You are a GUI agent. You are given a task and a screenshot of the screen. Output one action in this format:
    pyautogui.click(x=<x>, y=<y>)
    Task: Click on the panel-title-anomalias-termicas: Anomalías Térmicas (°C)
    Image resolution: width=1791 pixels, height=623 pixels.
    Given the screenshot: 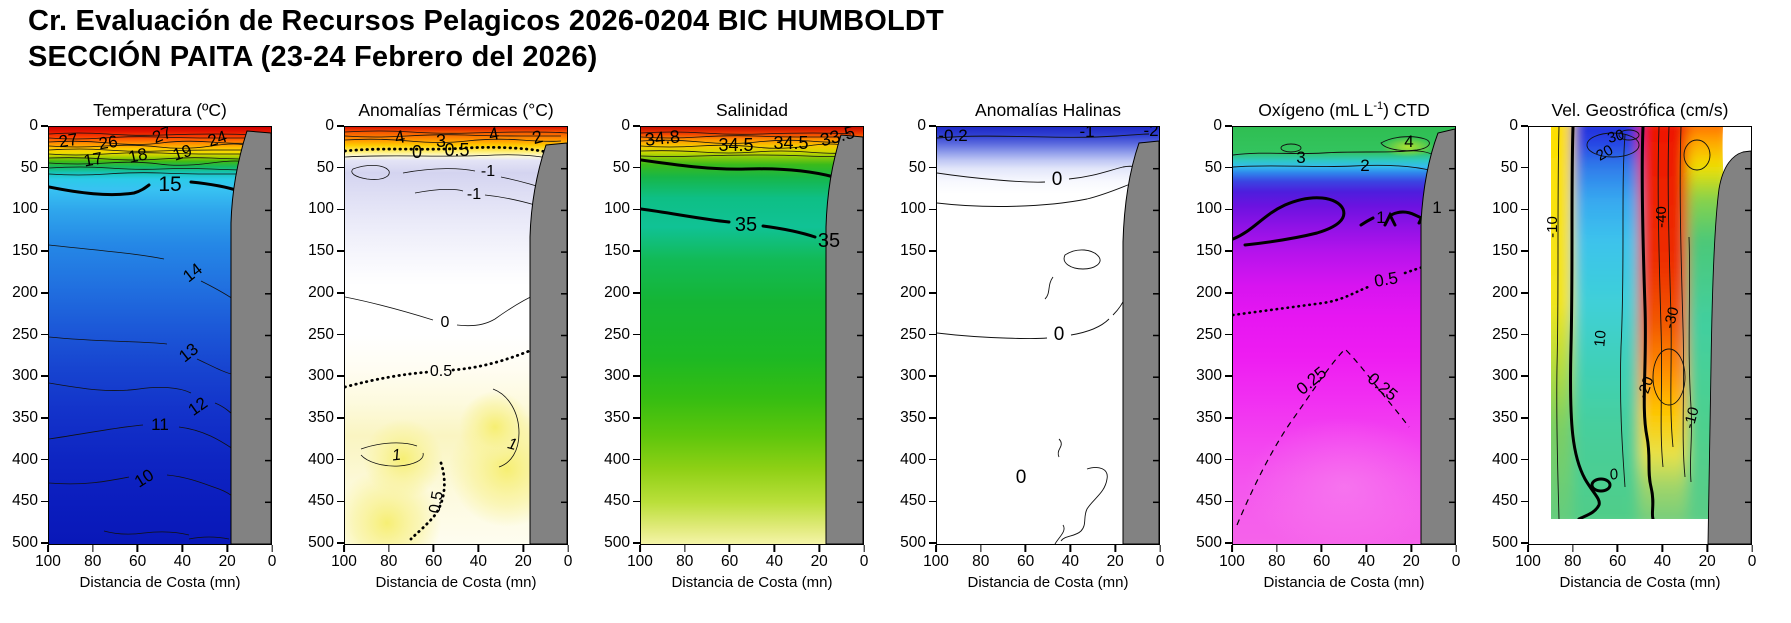 What is the action you would take?
    pyautogui.click(x=456, y=110)
    